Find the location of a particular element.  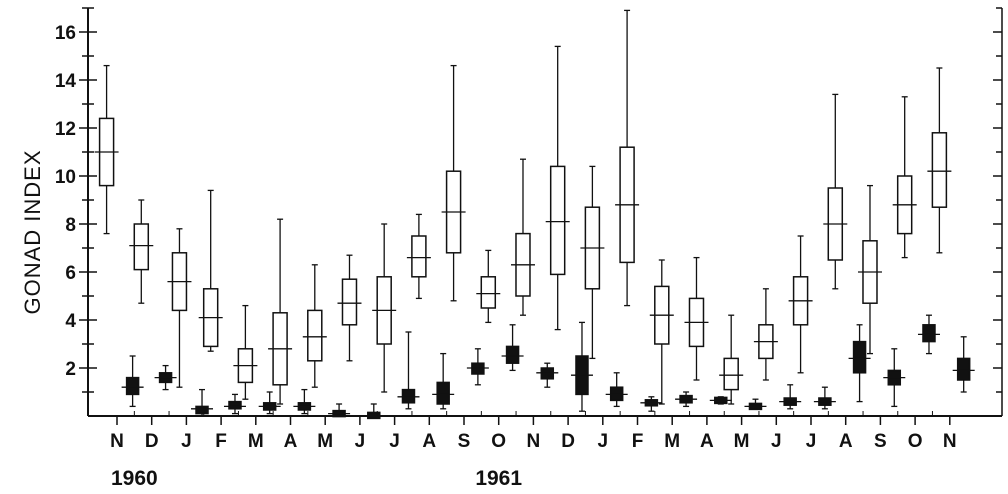

y-tick-label: 2 is located at coordinates (70, 369).